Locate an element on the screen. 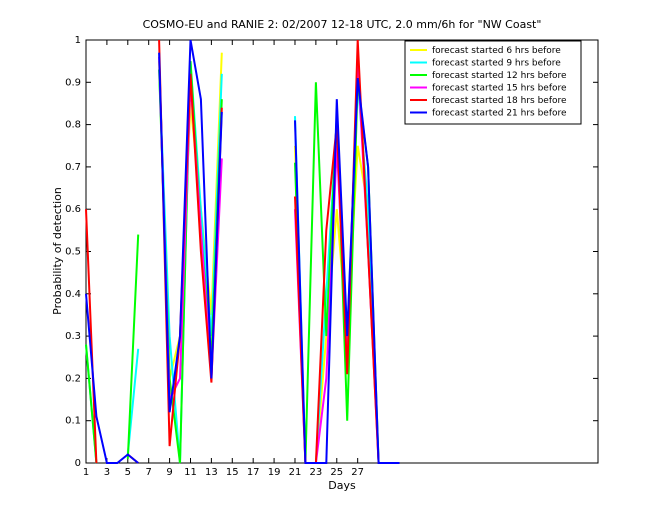  y-tick-label: 0.2 is located at coordinates (73, 378).